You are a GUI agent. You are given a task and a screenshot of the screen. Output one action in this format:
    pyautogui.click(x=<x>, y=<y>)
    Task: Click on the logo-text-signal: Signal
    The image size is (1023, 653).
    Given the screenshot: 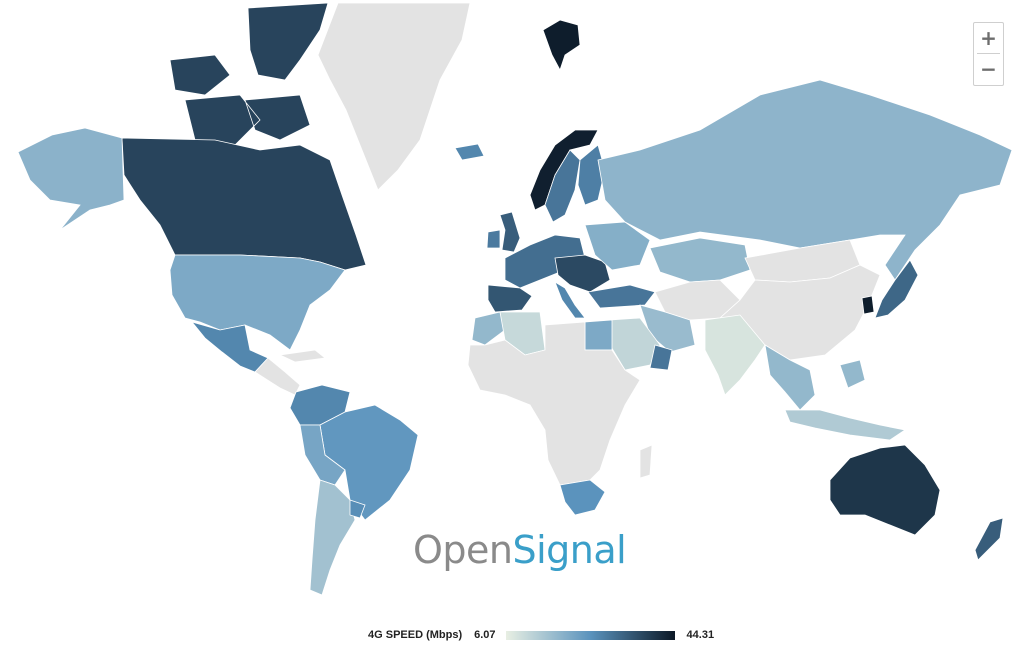 What is the action you would take?
    pyautogui.click(x=569, y=550)
    